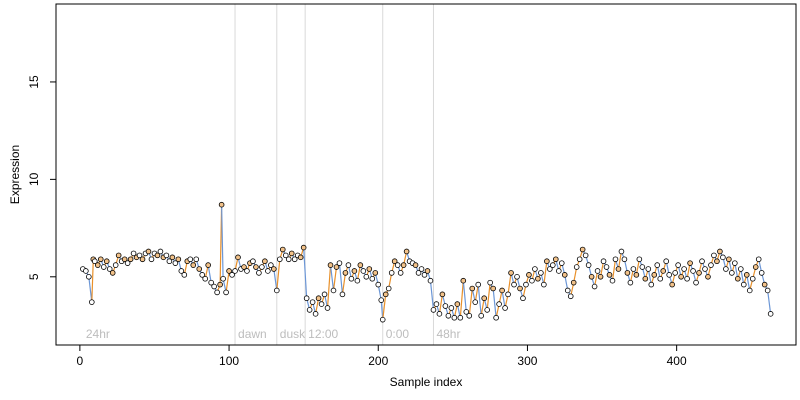 This screenshot has width=800, height=400. Describe the element at coordinates (677, 361) in the screenshot. I see `x-tick-label: 400` at that location.